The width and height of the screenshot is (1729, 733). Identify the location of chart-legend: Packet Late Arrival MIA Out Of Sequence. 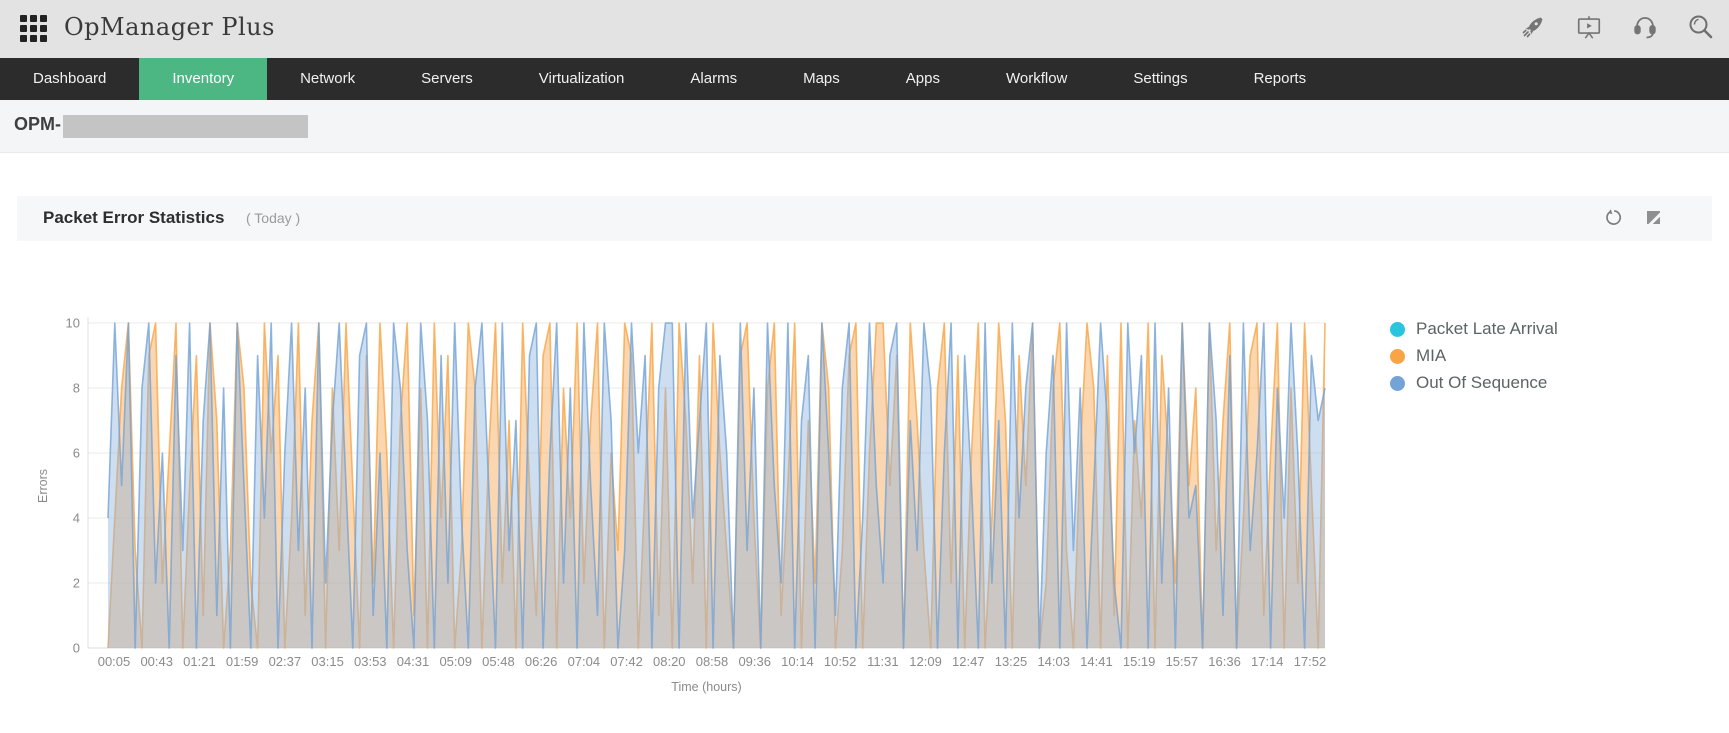
(1474, 356).